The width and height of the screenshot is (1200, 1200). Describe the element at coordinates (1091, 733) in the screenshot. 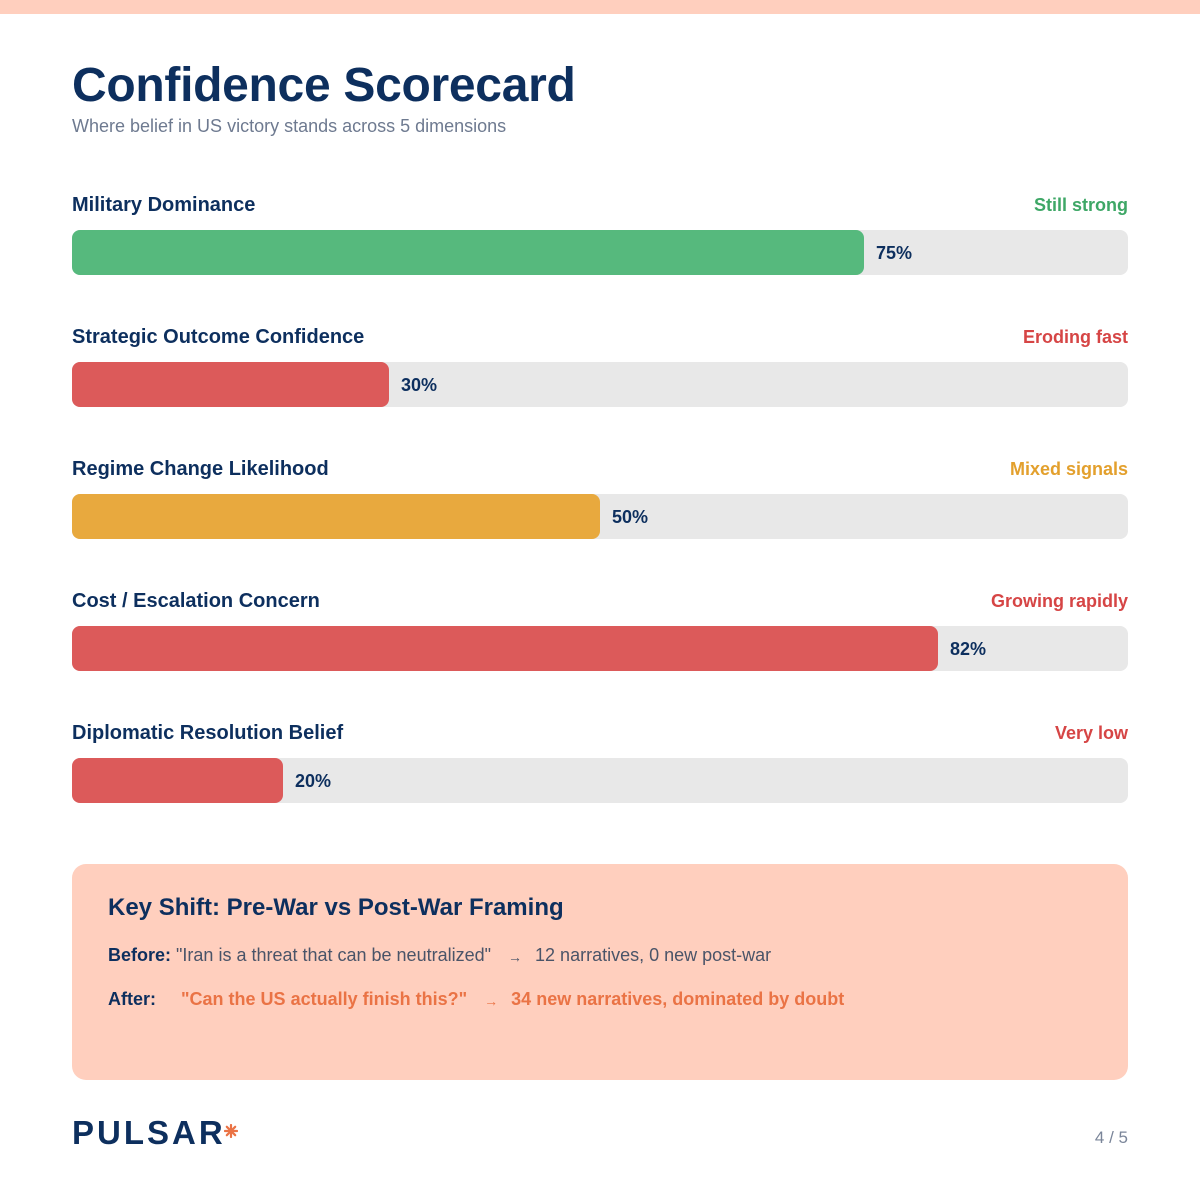

I see `metric-status: Very low` at that location.